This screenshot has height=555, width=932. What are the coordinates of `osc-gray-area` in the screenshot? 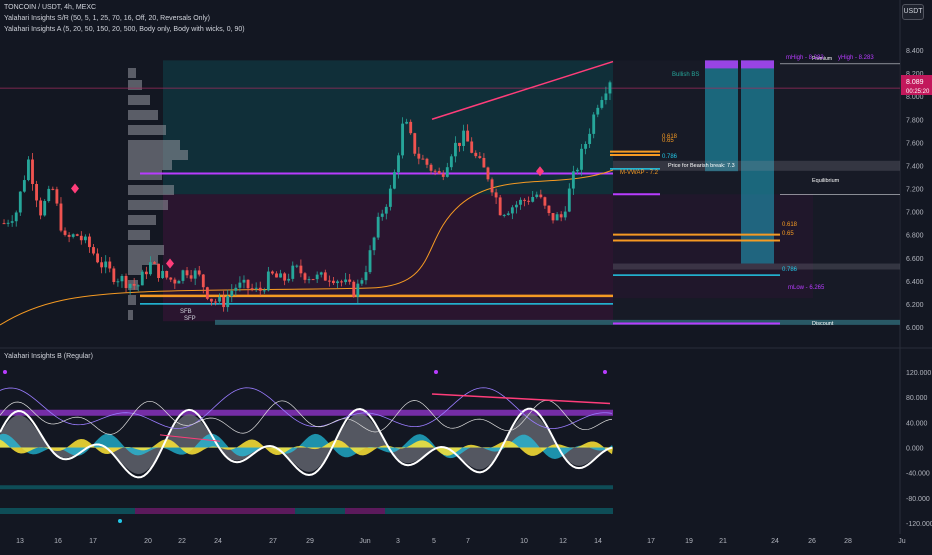 It's located at (306, 444).